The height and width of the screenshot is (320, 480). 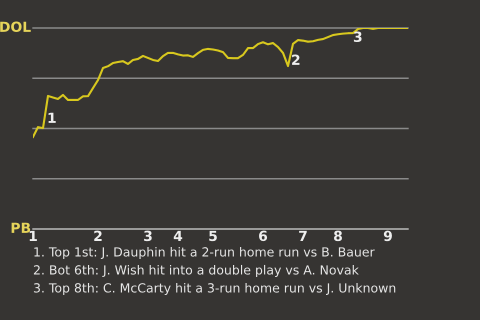 I want to click on annotation: 3, so click(x=358, y=37).